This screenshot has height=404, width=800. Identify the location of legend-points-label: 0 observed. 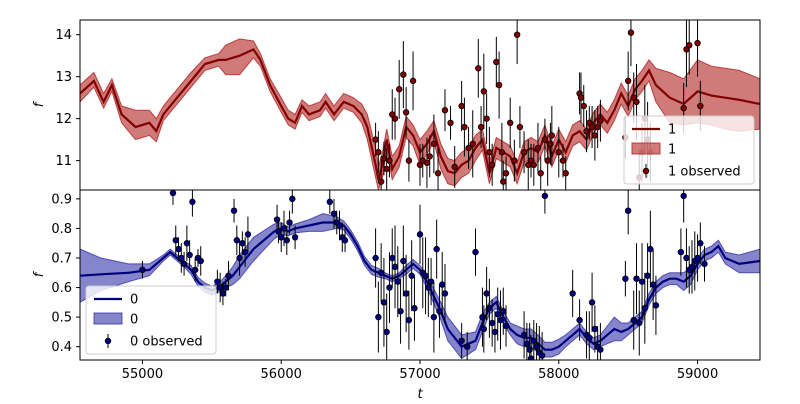
(166, 342).